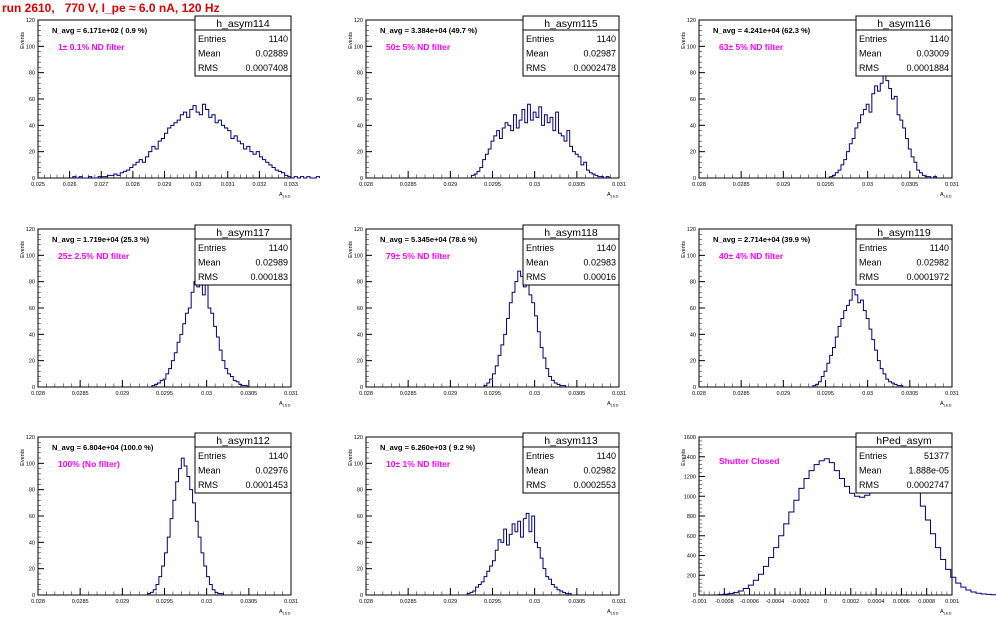  Describe the element at coordinates (724, 602) in the screenshot. I see `x-tick-label: -0.0008` at that location.